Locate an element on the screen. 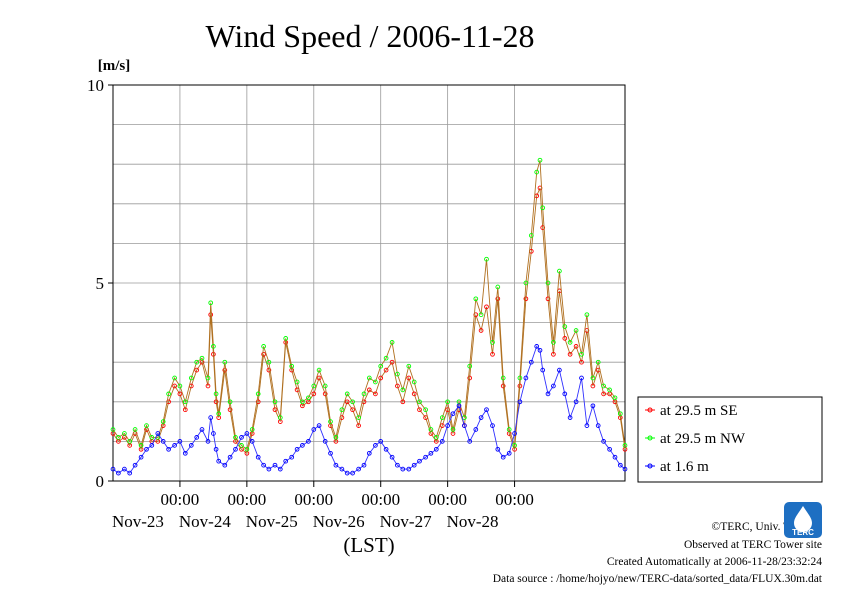  legend-item: at 29.5 m SE is located at coordinates (691, 411).